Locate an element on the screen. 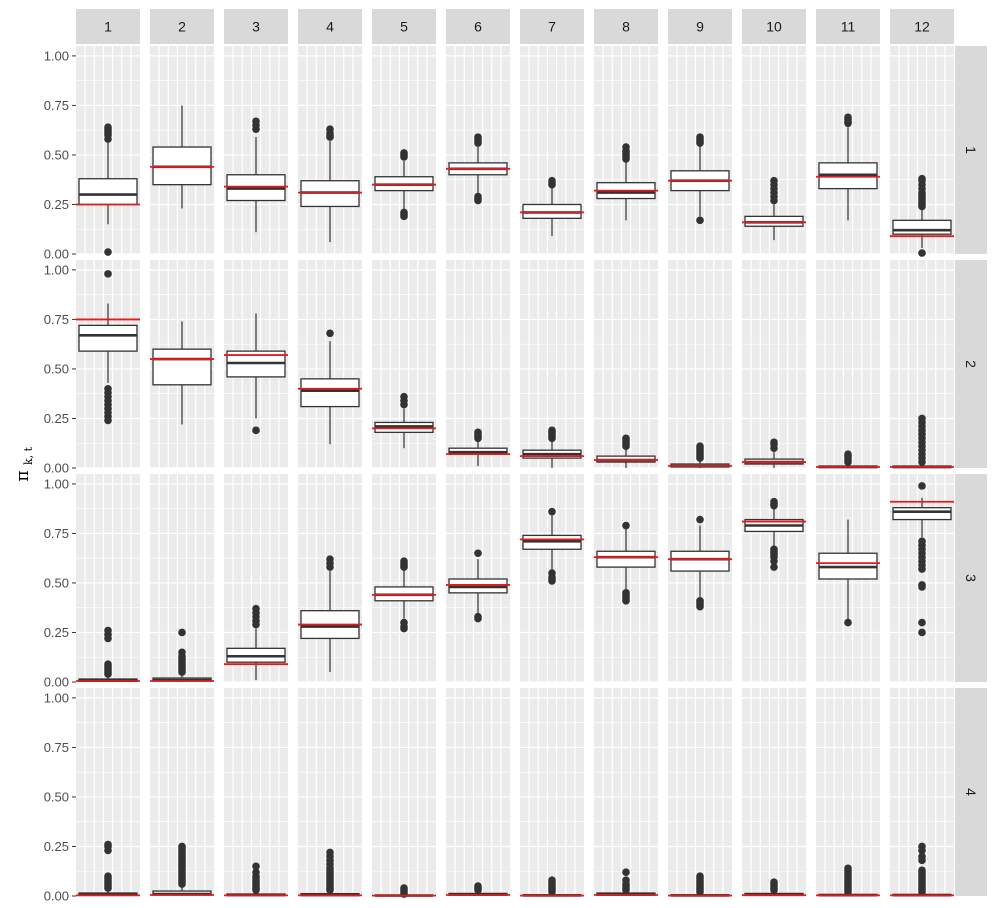  boxplot-row1-col11 is located at coordinates (848, 167).